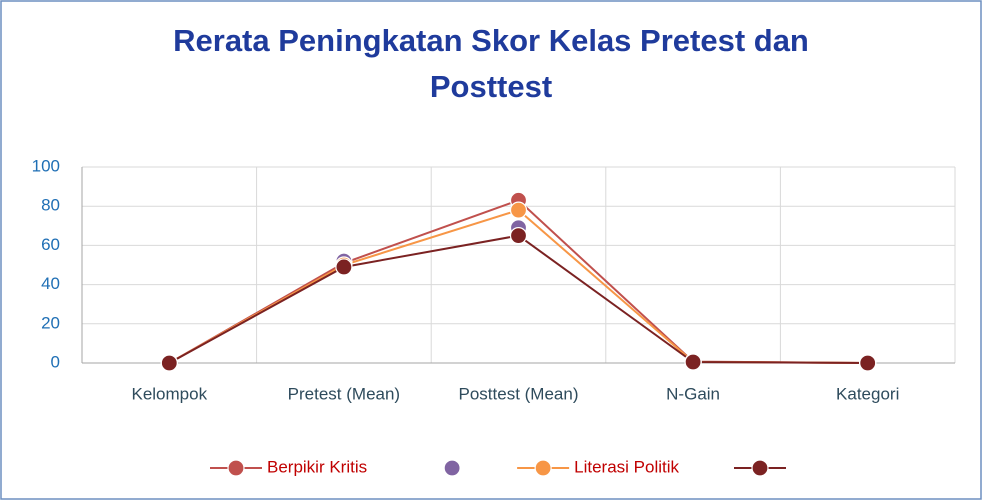 The width and height of the screenshot is (982, 500). What do you see at coordinates (519, 393) in the screenshot?
I see `x-tick-label: Posttest (Mean)` at bounding box center [519, 393].